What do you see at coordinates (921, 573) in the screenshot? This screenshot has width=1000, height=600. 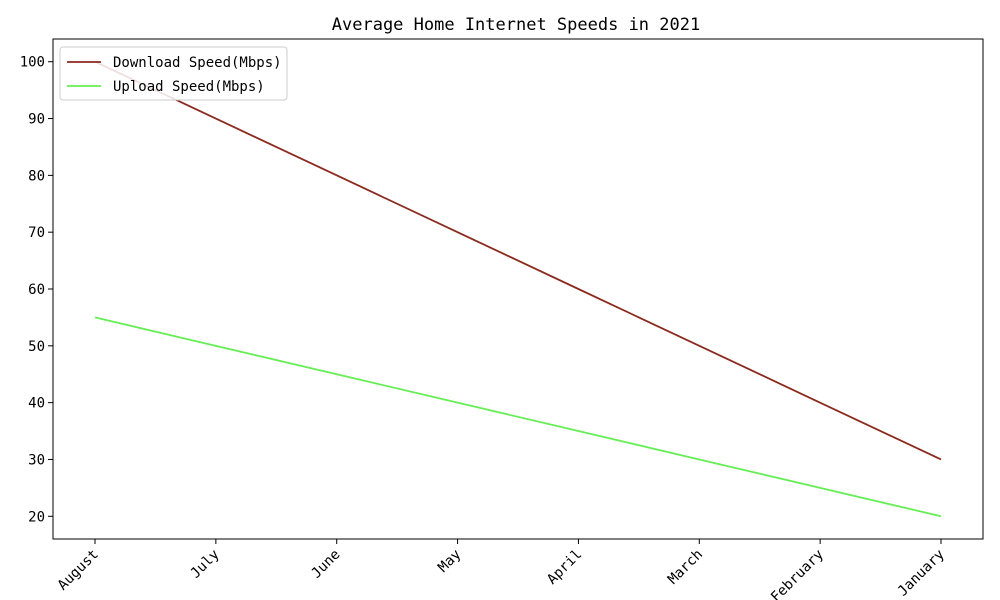 I see `x-tick-label: January` at bounding box center [921, 573].